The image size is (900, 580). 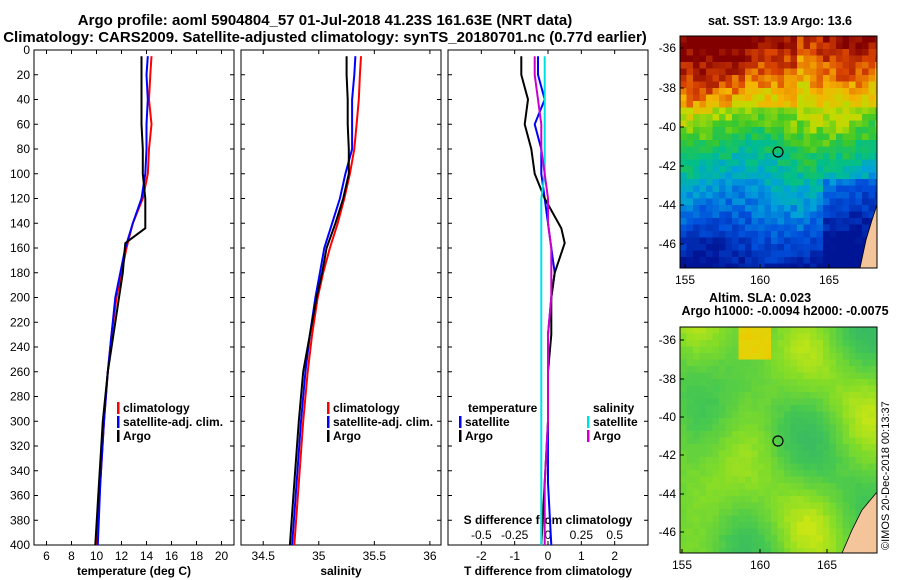 I want to click on y-tick-label: 180, so click(x=20, y=273).